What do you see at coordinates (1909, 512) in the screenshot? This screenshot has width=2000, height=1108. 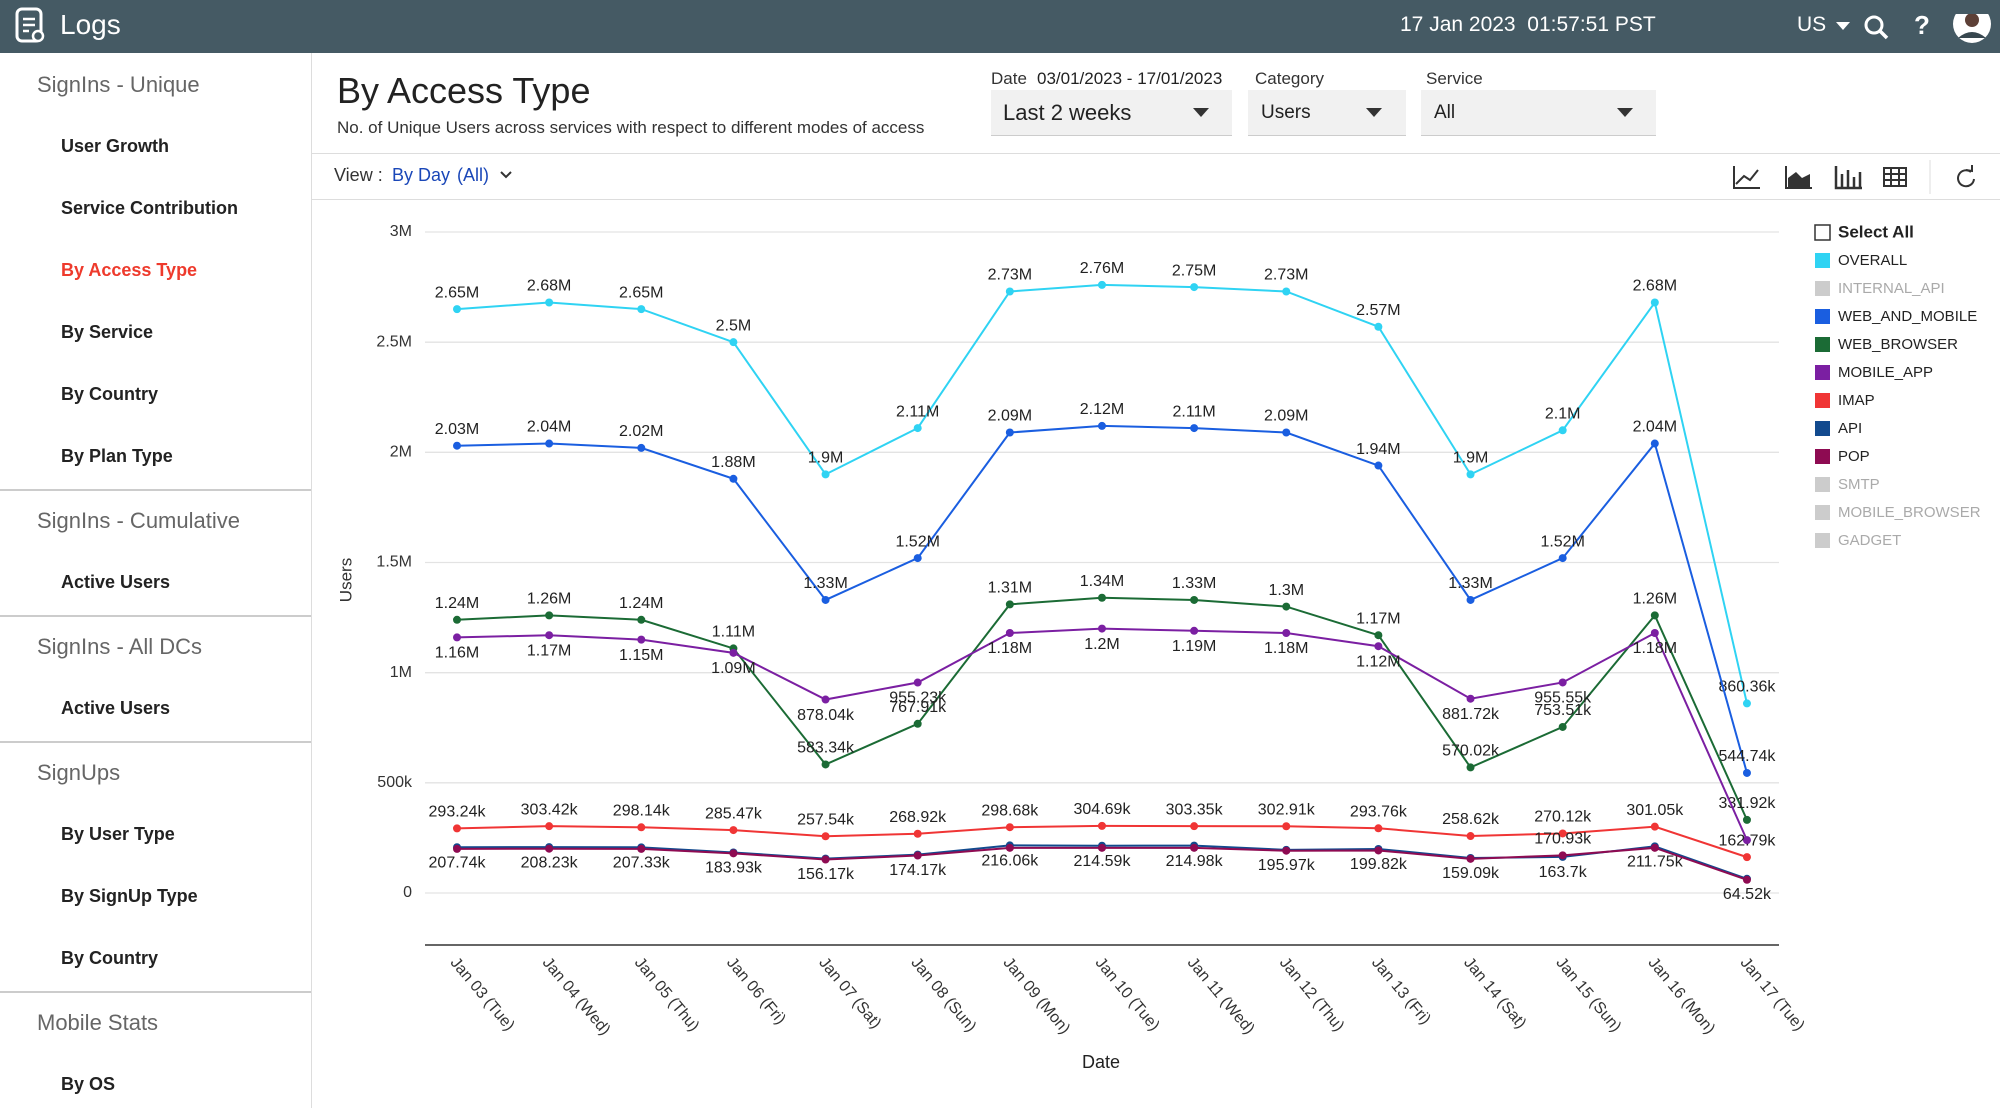 I see `legend-entry: MOBILE_BROWSER` at bounding box center [1909, 512].